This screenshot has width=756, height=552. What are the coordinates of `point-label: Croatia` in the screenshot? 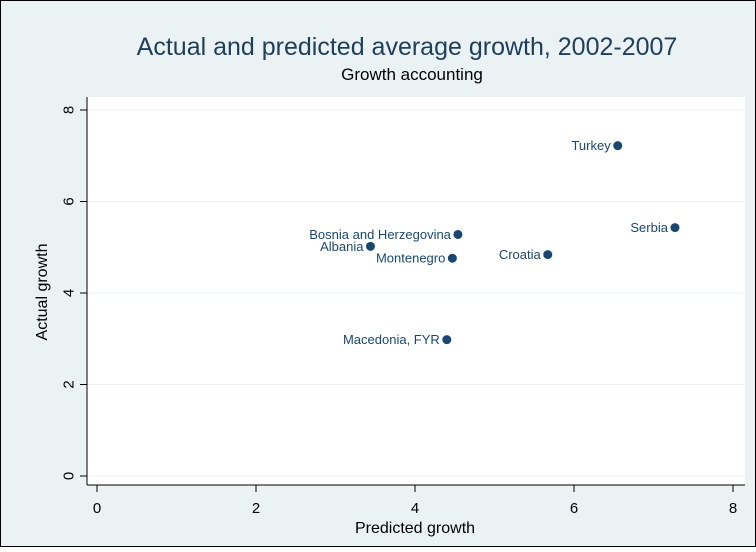 It's located at (520, 254).